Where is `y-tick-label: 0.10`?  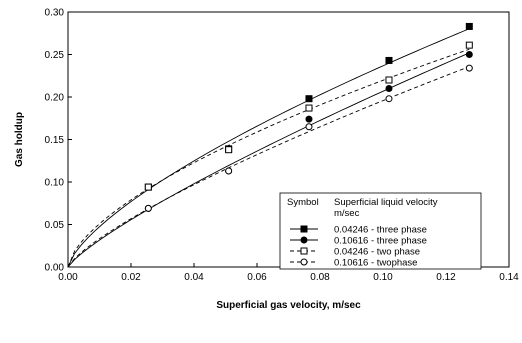
y-tick-label: 0.10 is located at coordinates (55, 183).